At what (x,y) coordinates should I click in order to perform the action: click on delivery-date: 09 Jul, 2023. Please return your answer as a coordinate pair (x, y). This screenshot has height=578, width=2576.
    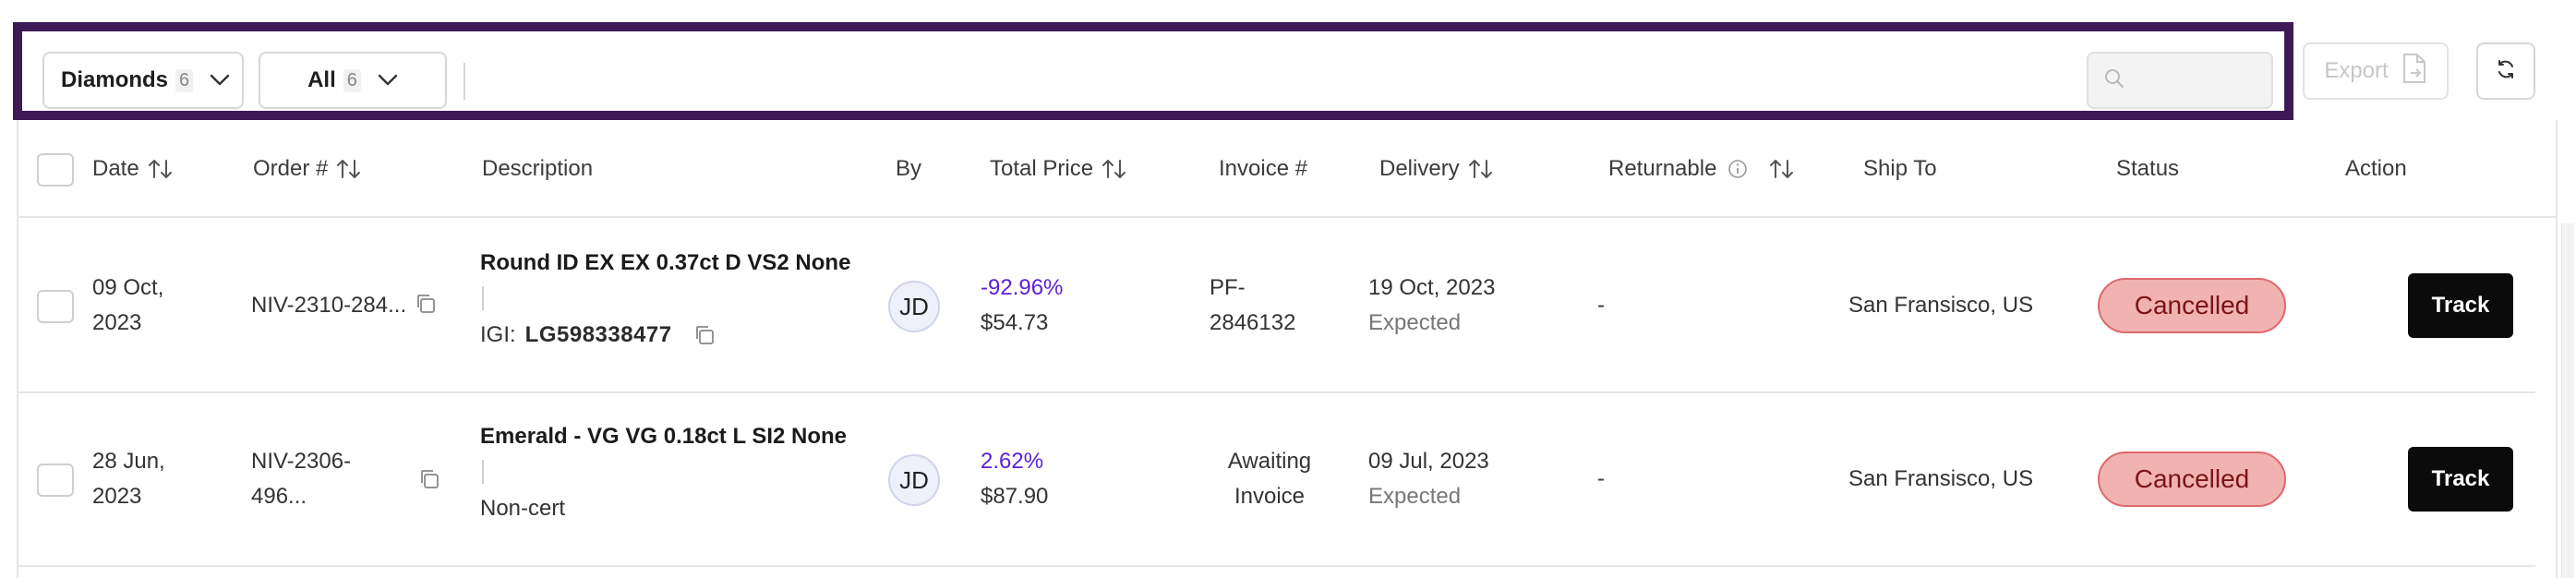
    Looking at the image, I should click on (1428, 461).